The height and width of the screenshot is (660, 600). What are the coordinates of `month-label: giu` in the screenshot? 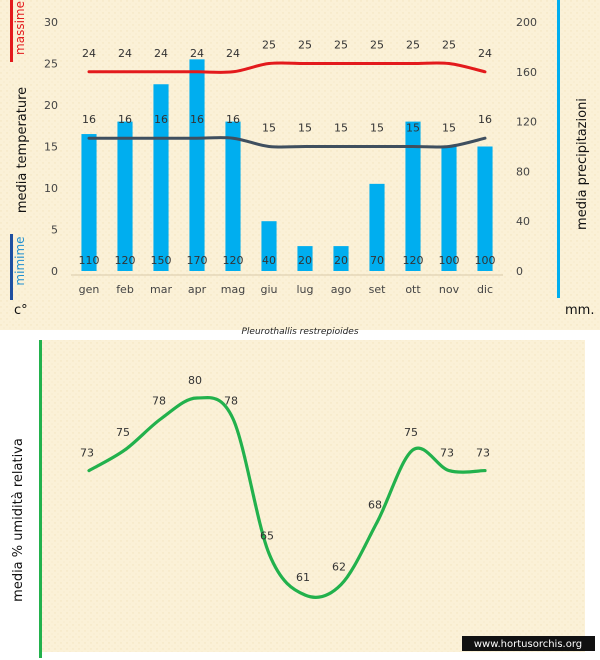 It's located at (268, 289).